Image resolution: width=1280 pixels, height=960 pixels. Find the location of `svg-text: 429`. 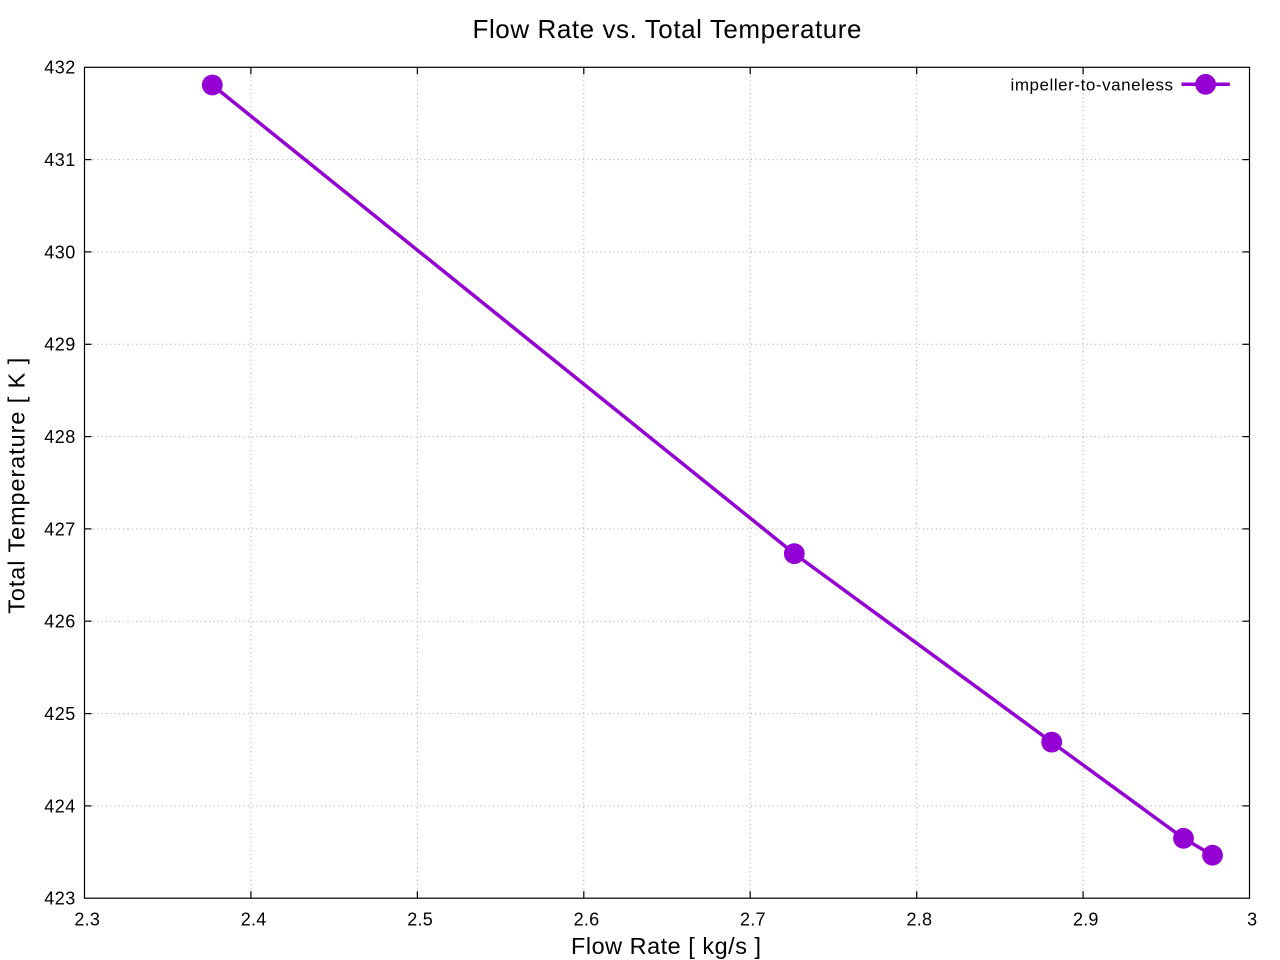

svg-text: 429 is located at coordinates (59, 345).